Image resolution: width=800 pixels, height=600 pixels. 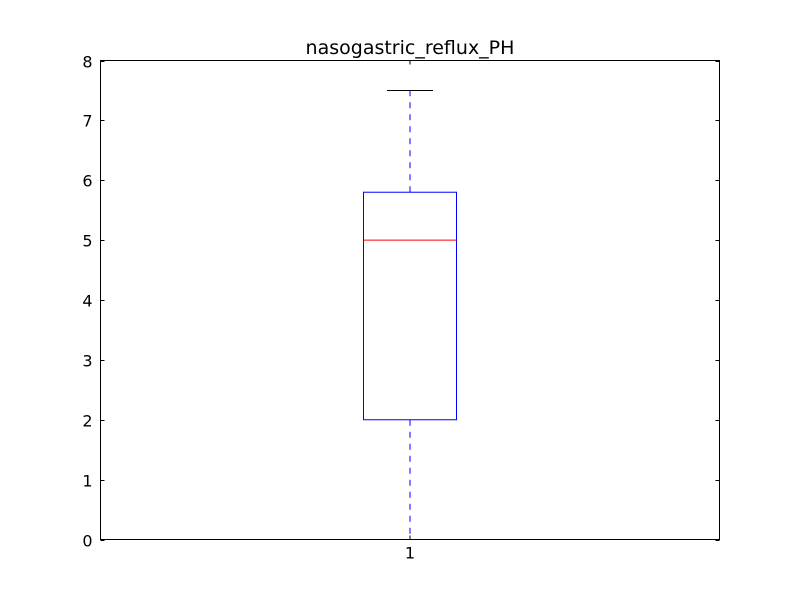 I want to click on plot-marks, so click(x=410, y=314).